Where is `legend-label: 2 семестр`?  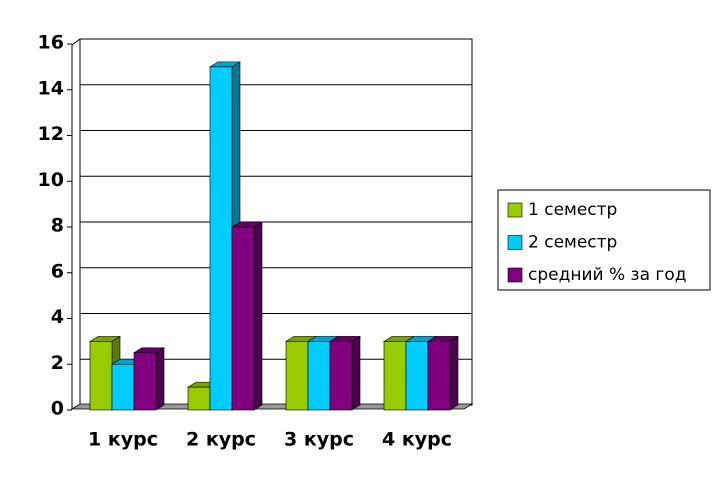
legend-label: 2 семестр is located at coordinates (572, 243).